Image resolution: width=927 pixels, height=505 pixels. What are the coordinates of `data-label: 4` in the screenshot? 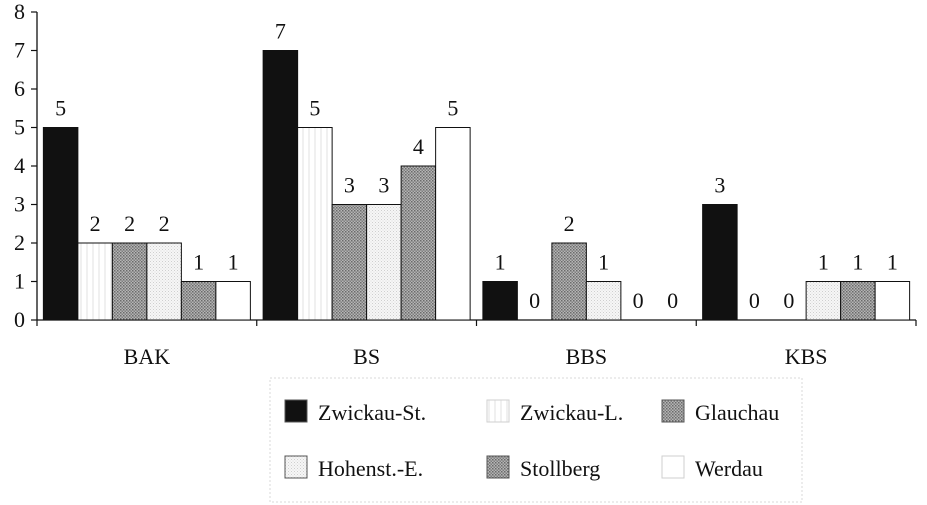 It's located at (418, 146).